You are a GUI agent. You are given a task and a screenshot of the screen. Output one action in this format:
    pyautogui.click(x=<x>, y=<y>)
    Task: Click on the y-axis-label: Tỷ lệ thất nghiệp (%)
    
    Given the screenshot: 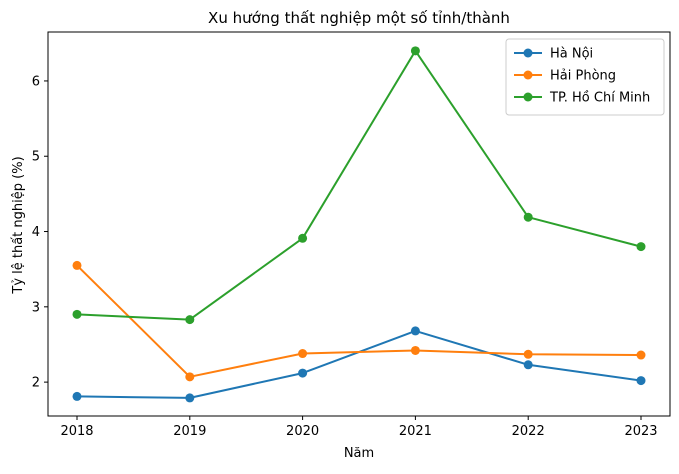 What is the action you would take?
    pyautogui.click(x=18, y=225)
    